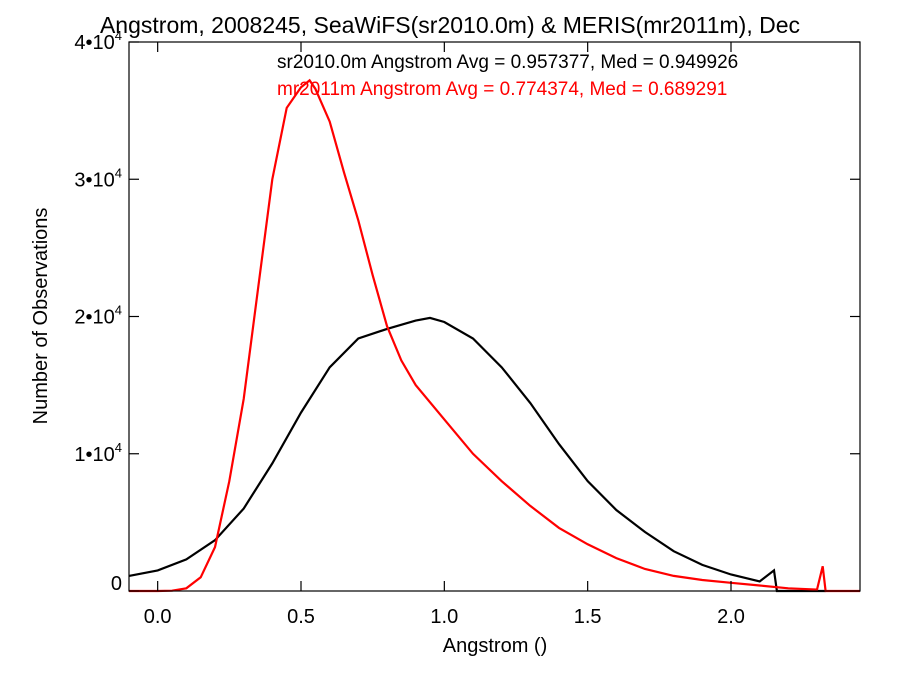  I want to click on y-tick-label-3: 3•104, so click(98, 178).